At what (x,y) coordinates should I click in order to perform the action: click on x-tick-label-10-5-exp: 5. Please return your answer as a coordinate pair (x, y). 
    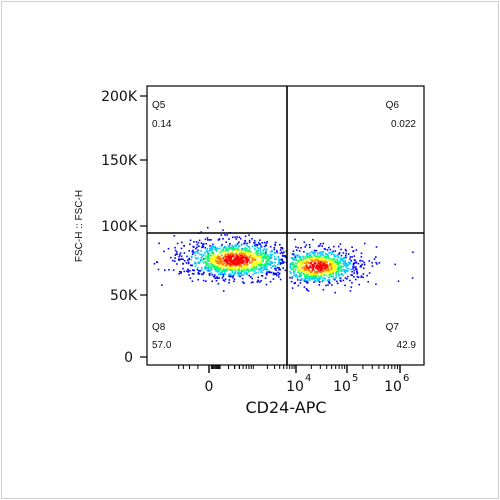
    Looking at the image, I should click on (355, 378).